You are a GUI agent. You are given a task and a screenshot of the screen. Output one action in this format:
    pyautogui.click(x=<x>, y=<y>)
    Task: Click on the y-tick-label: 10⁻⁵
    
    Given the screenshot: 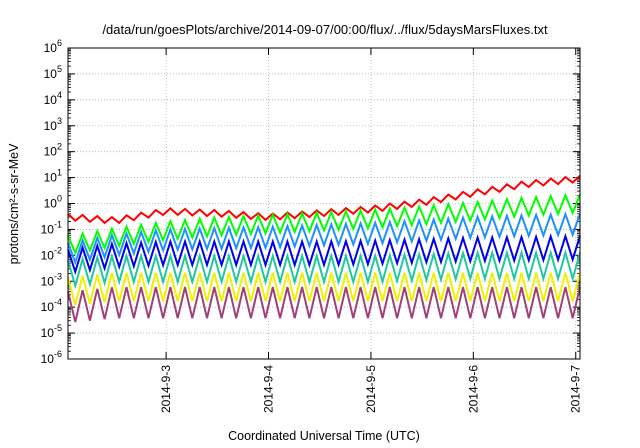 What is the action you would take?
    pyautogui.click(x=51, y=331)
    